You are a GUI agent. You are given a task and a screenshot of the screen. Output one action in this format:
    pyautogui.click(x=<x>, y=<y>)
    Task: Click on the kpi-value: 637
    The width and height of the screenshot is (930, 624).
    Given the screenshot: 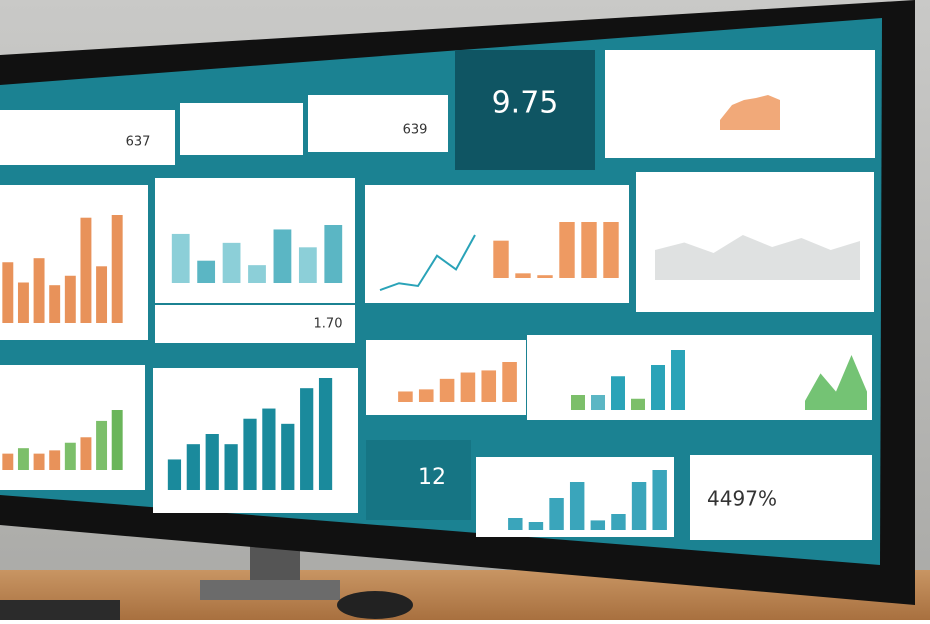 What is the action you would take?
    pyautogui.click(x=138, y=142)
    